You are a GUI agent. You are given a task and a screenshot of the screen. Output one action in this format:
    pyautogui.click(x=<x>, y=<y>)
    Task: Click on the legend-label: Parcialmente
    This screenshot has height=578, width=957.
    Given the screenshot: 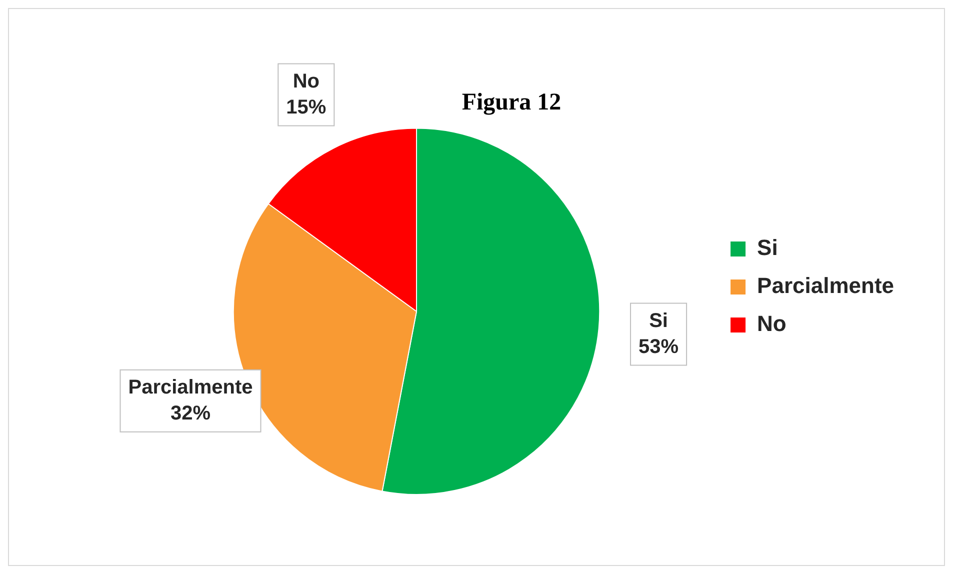 What is the action you would take?
    pyautogui.click(x=825, y=285)
    